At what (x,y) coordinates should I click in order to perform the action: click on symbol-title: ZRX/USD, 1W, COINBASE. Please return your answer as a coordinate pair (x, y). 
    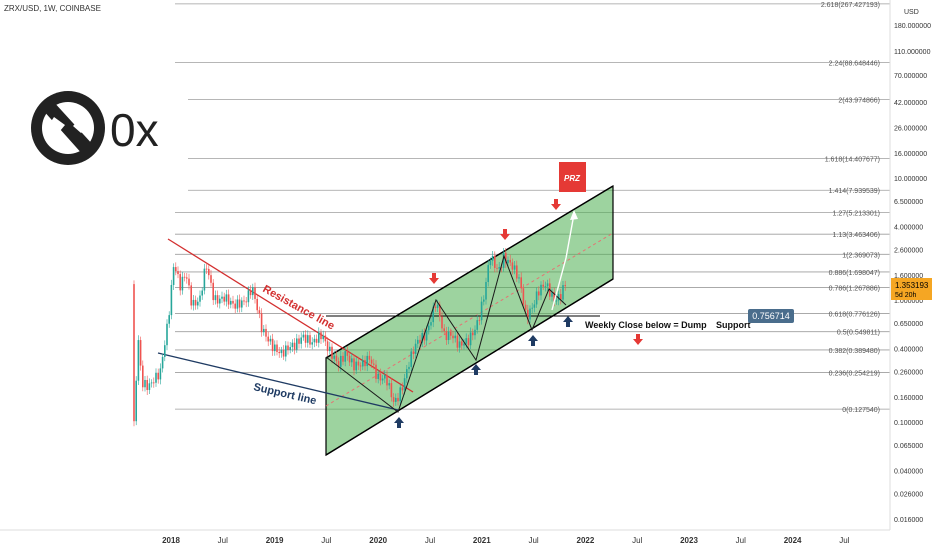
    Looking at the image, I should click on (52, 8).